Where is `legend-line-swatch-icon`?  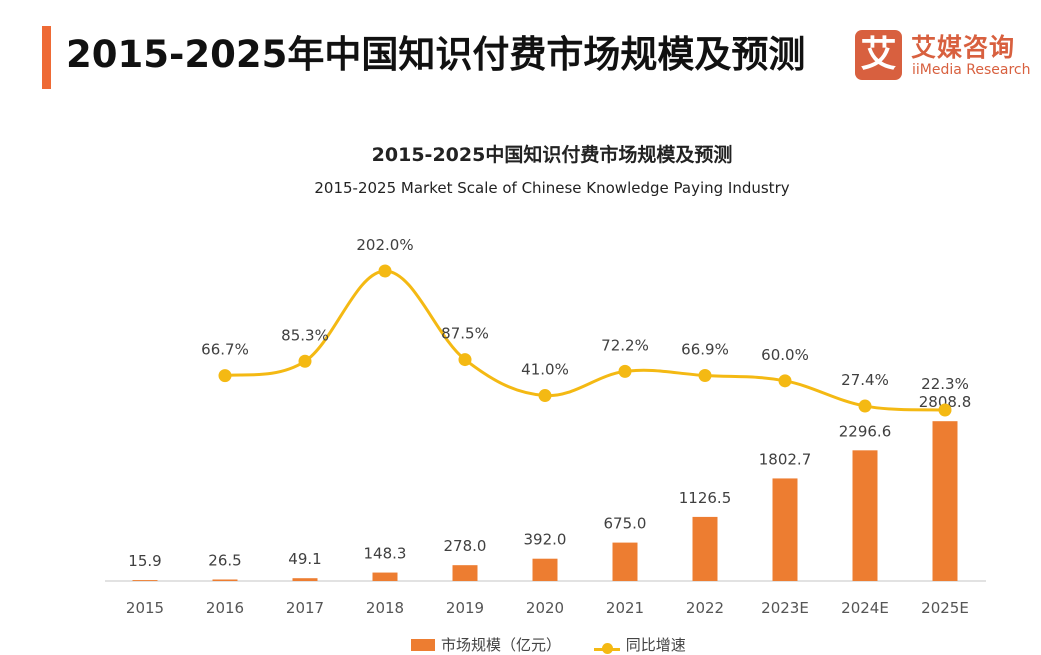 legend-line-swatch-icon is located at coordinates (606, 646).